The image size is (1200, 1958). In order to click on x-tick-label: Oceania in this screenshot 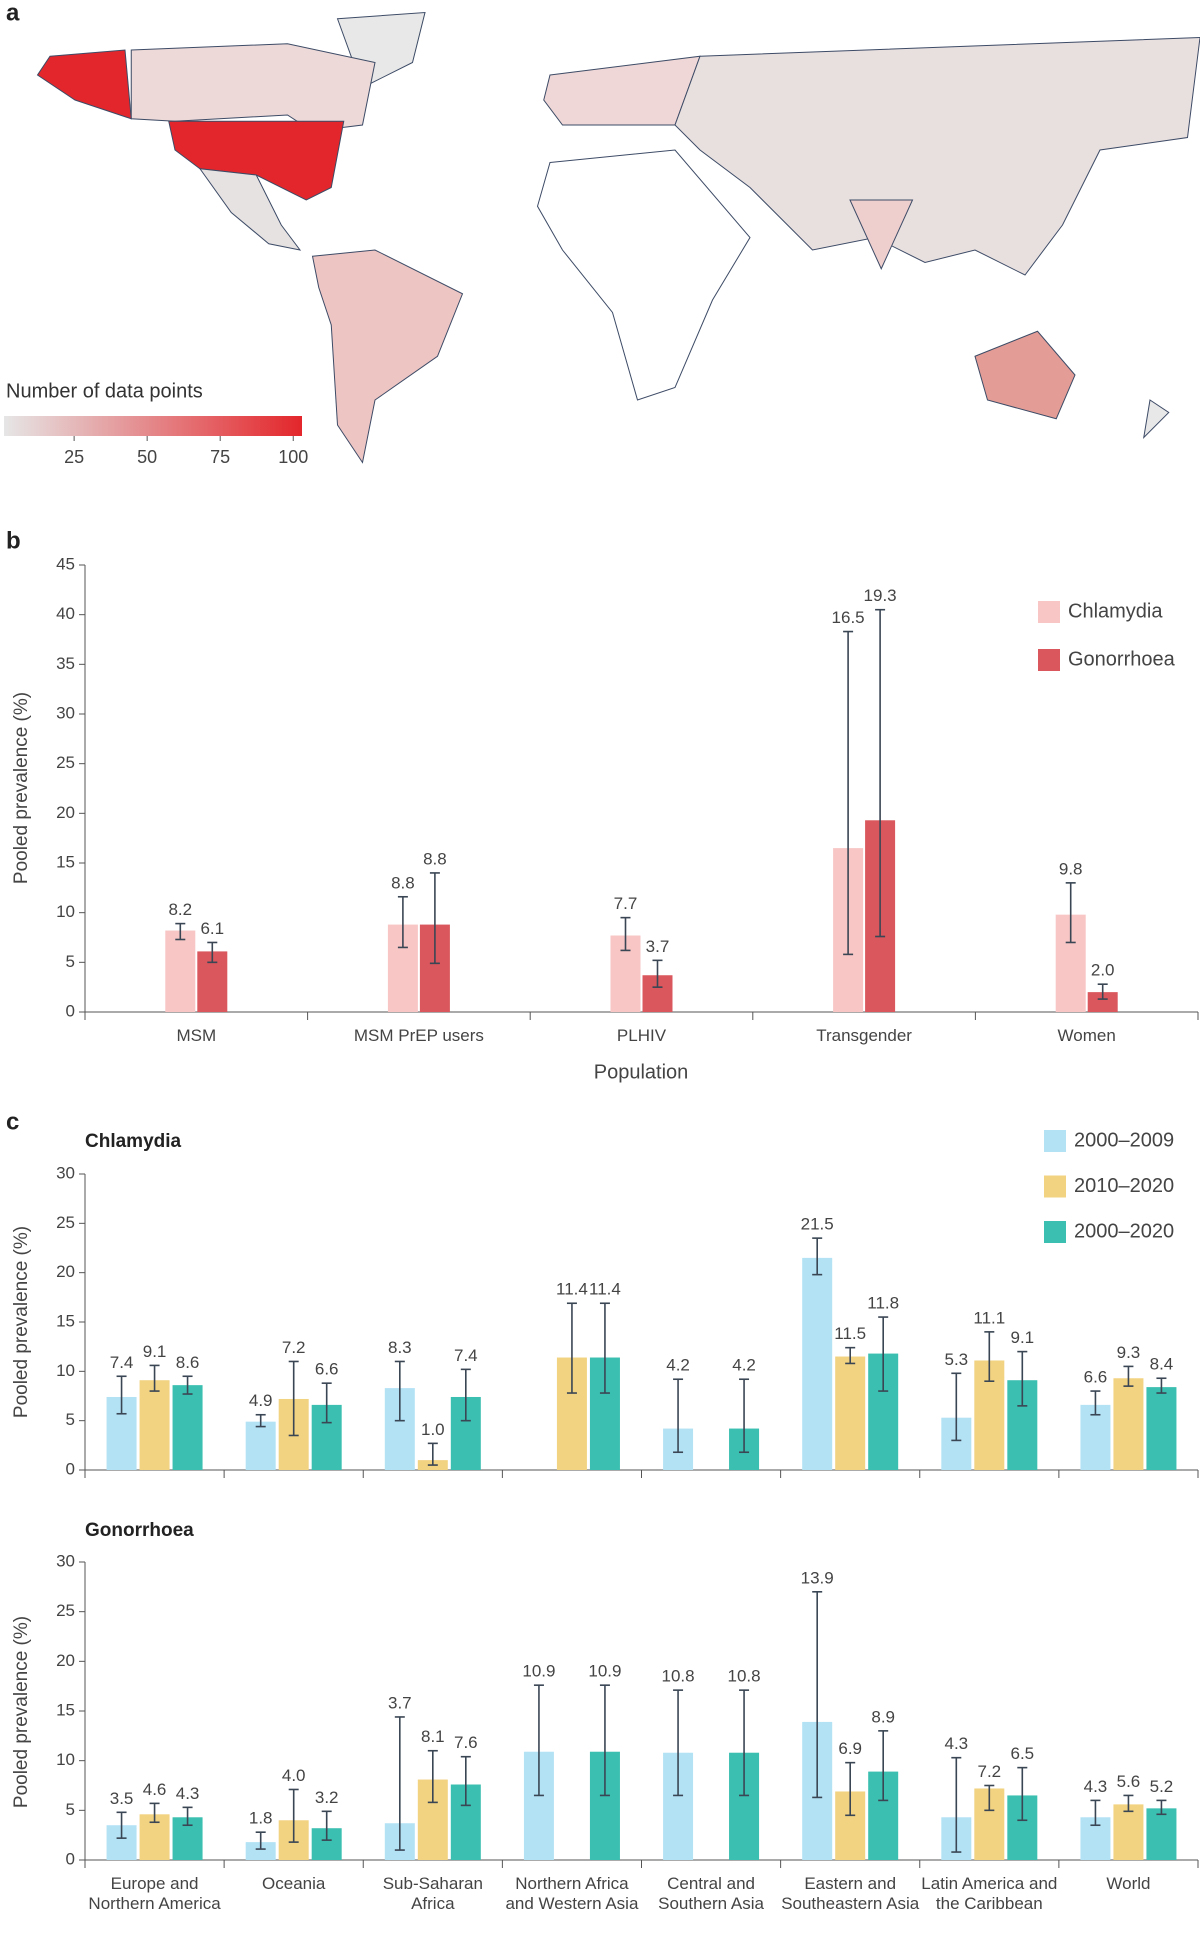, I will do `click(294, 1883)`.